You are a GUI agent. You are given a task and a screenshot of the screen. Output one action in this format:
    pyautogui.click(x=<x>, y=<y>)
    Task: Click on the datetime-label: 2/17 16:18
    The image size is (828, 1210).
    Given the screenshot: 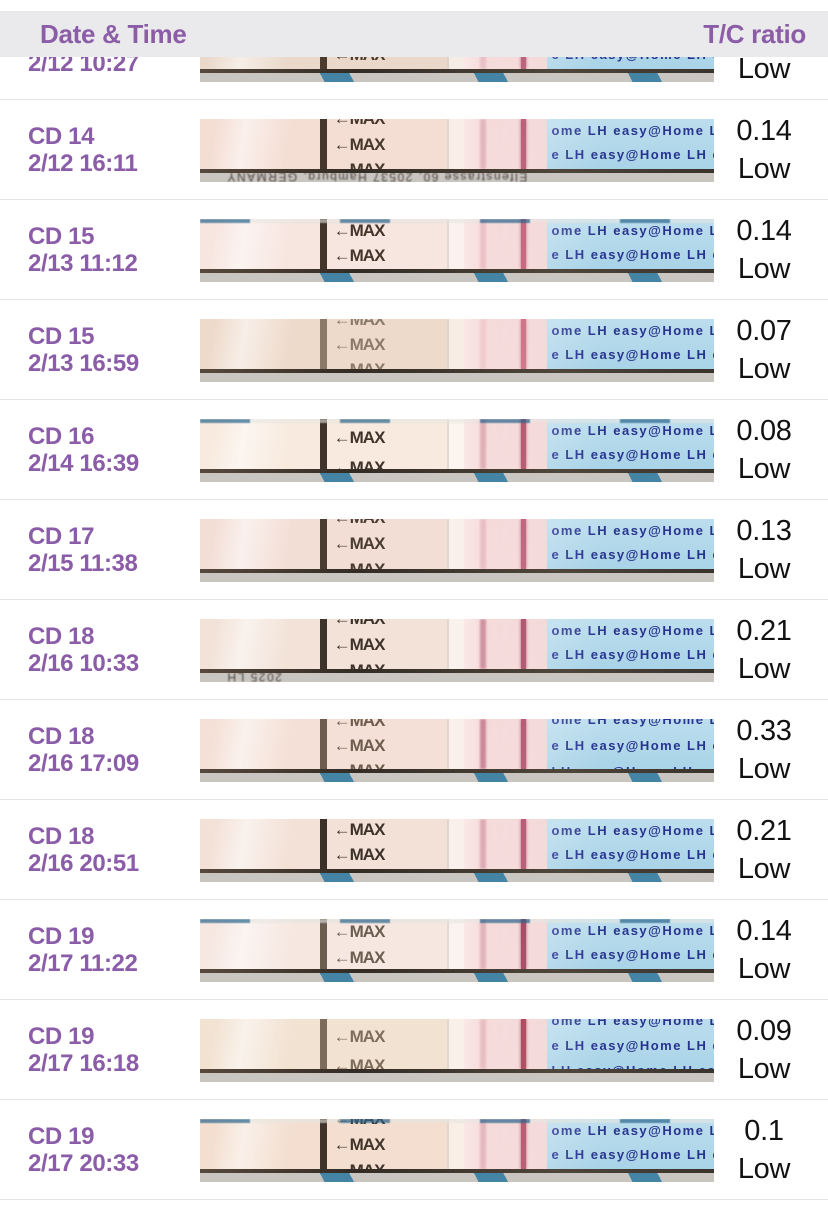 What is the action you would take?
    pyautogui.click(x=83, y=1063)
    